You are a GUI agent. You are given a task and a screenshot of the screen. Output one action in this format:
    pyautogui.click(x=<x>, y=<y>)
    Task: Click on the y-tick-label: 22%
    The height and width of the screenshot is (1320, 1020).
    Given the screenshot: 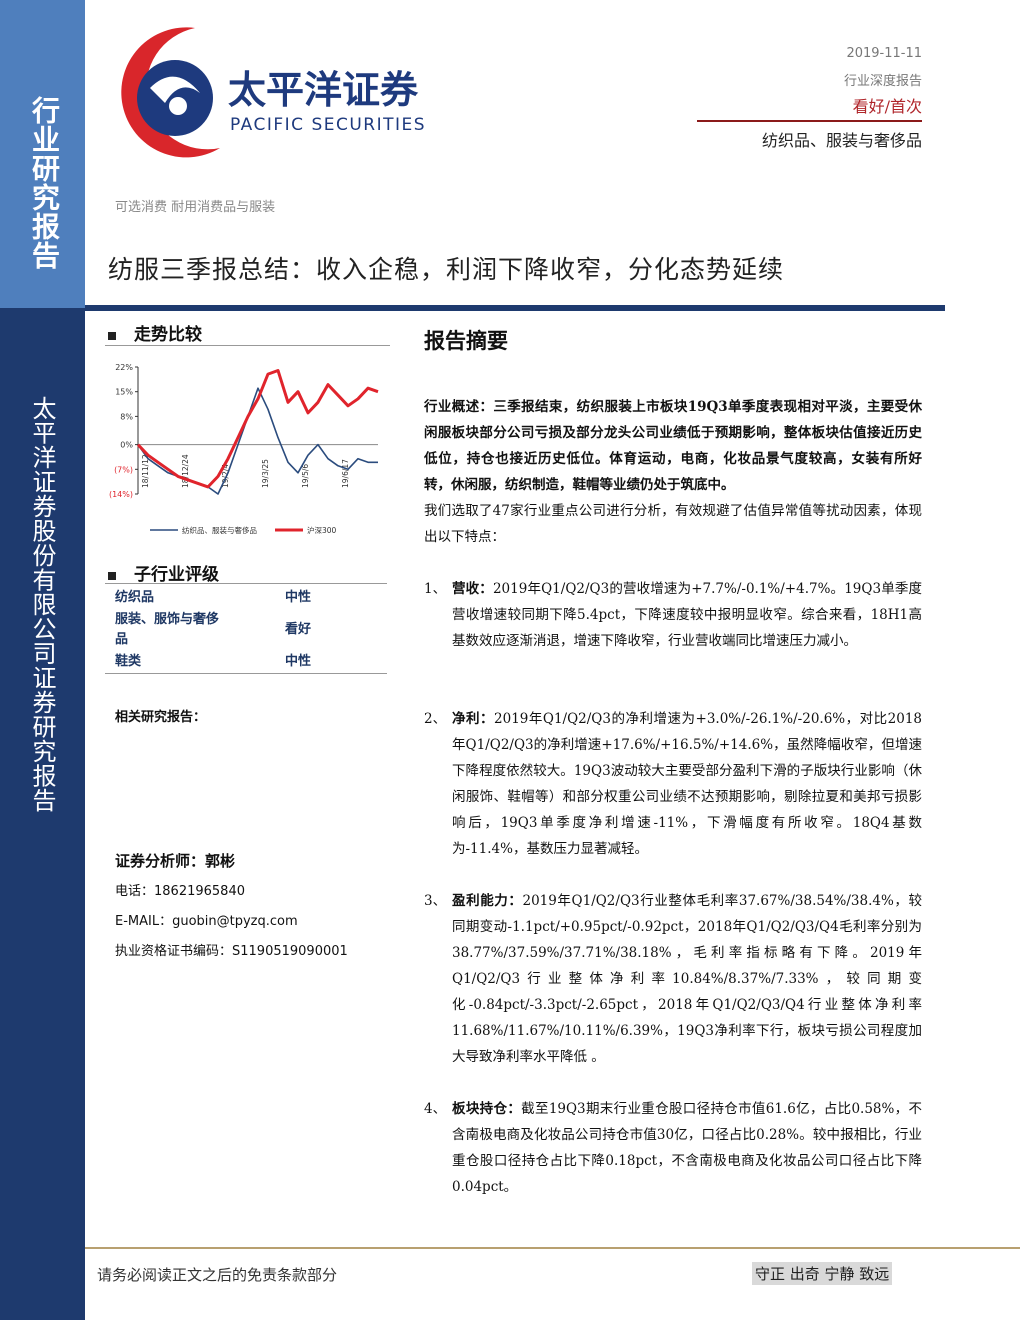 What is the action you would take?
    pyautogui.click(x=124, y=367)
    